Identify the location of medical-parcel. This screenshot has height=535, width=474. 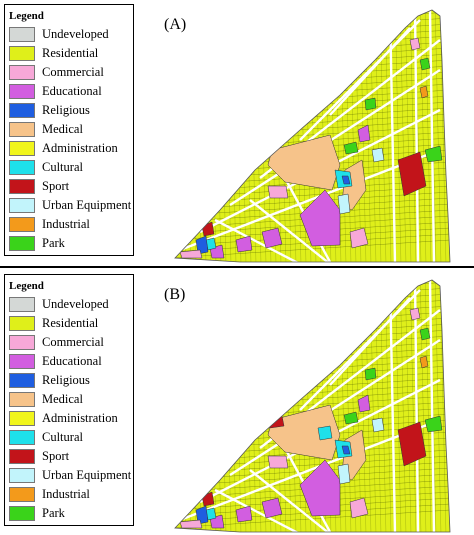
(304, 162).